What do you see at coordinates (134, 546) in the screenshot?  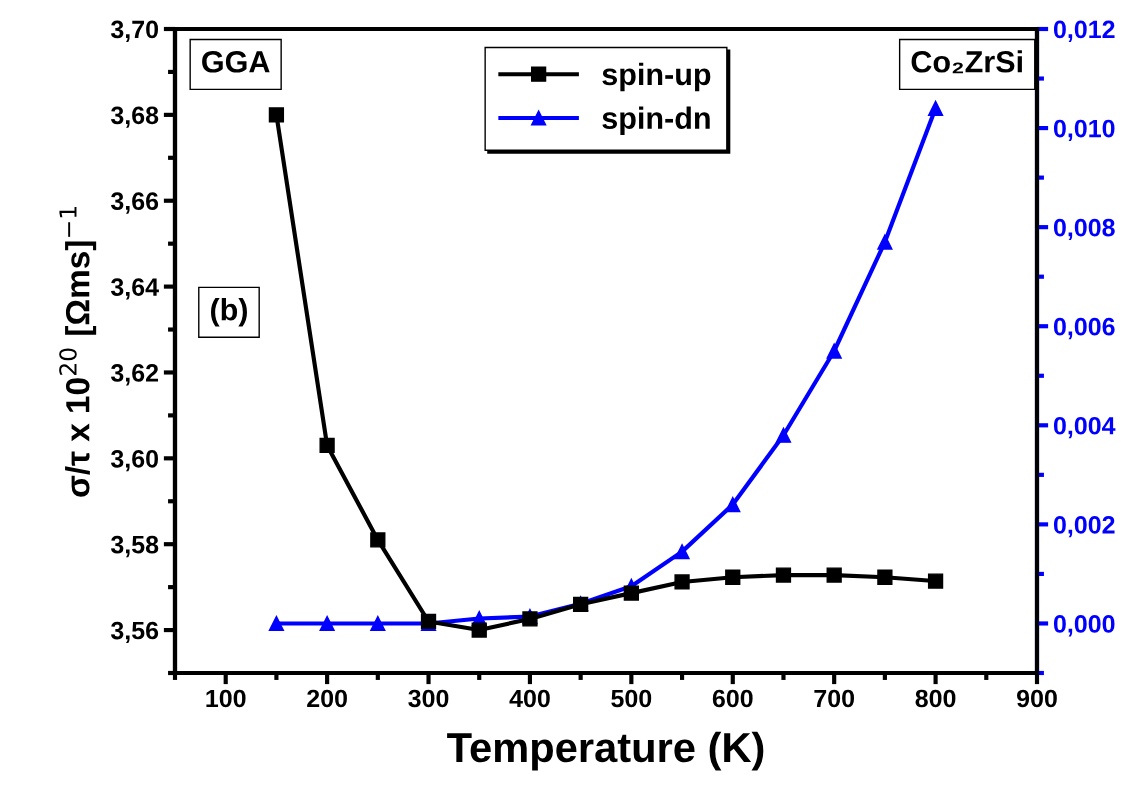 I see `y-tick-label: 3,58` at bounding box center [134, 546].